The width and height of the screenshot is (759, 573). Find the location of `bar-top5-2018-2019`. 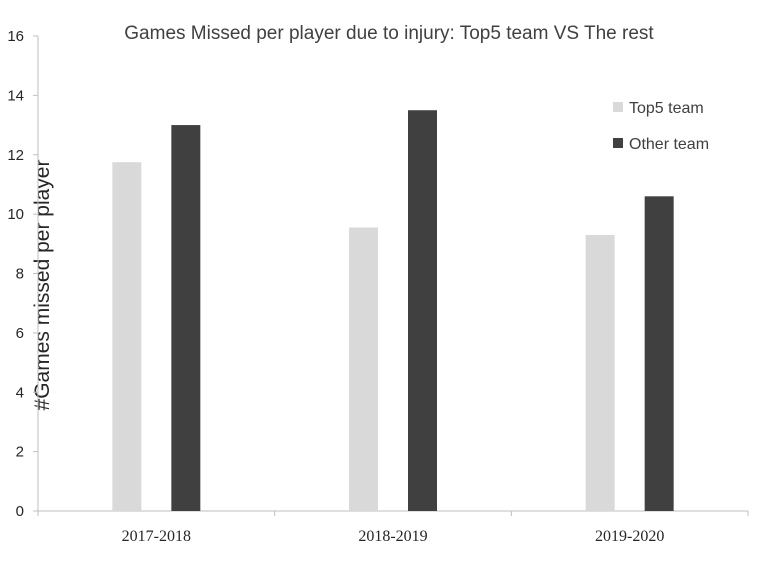

bar-top5-2018-2019 is located at coordinates (363, 369).